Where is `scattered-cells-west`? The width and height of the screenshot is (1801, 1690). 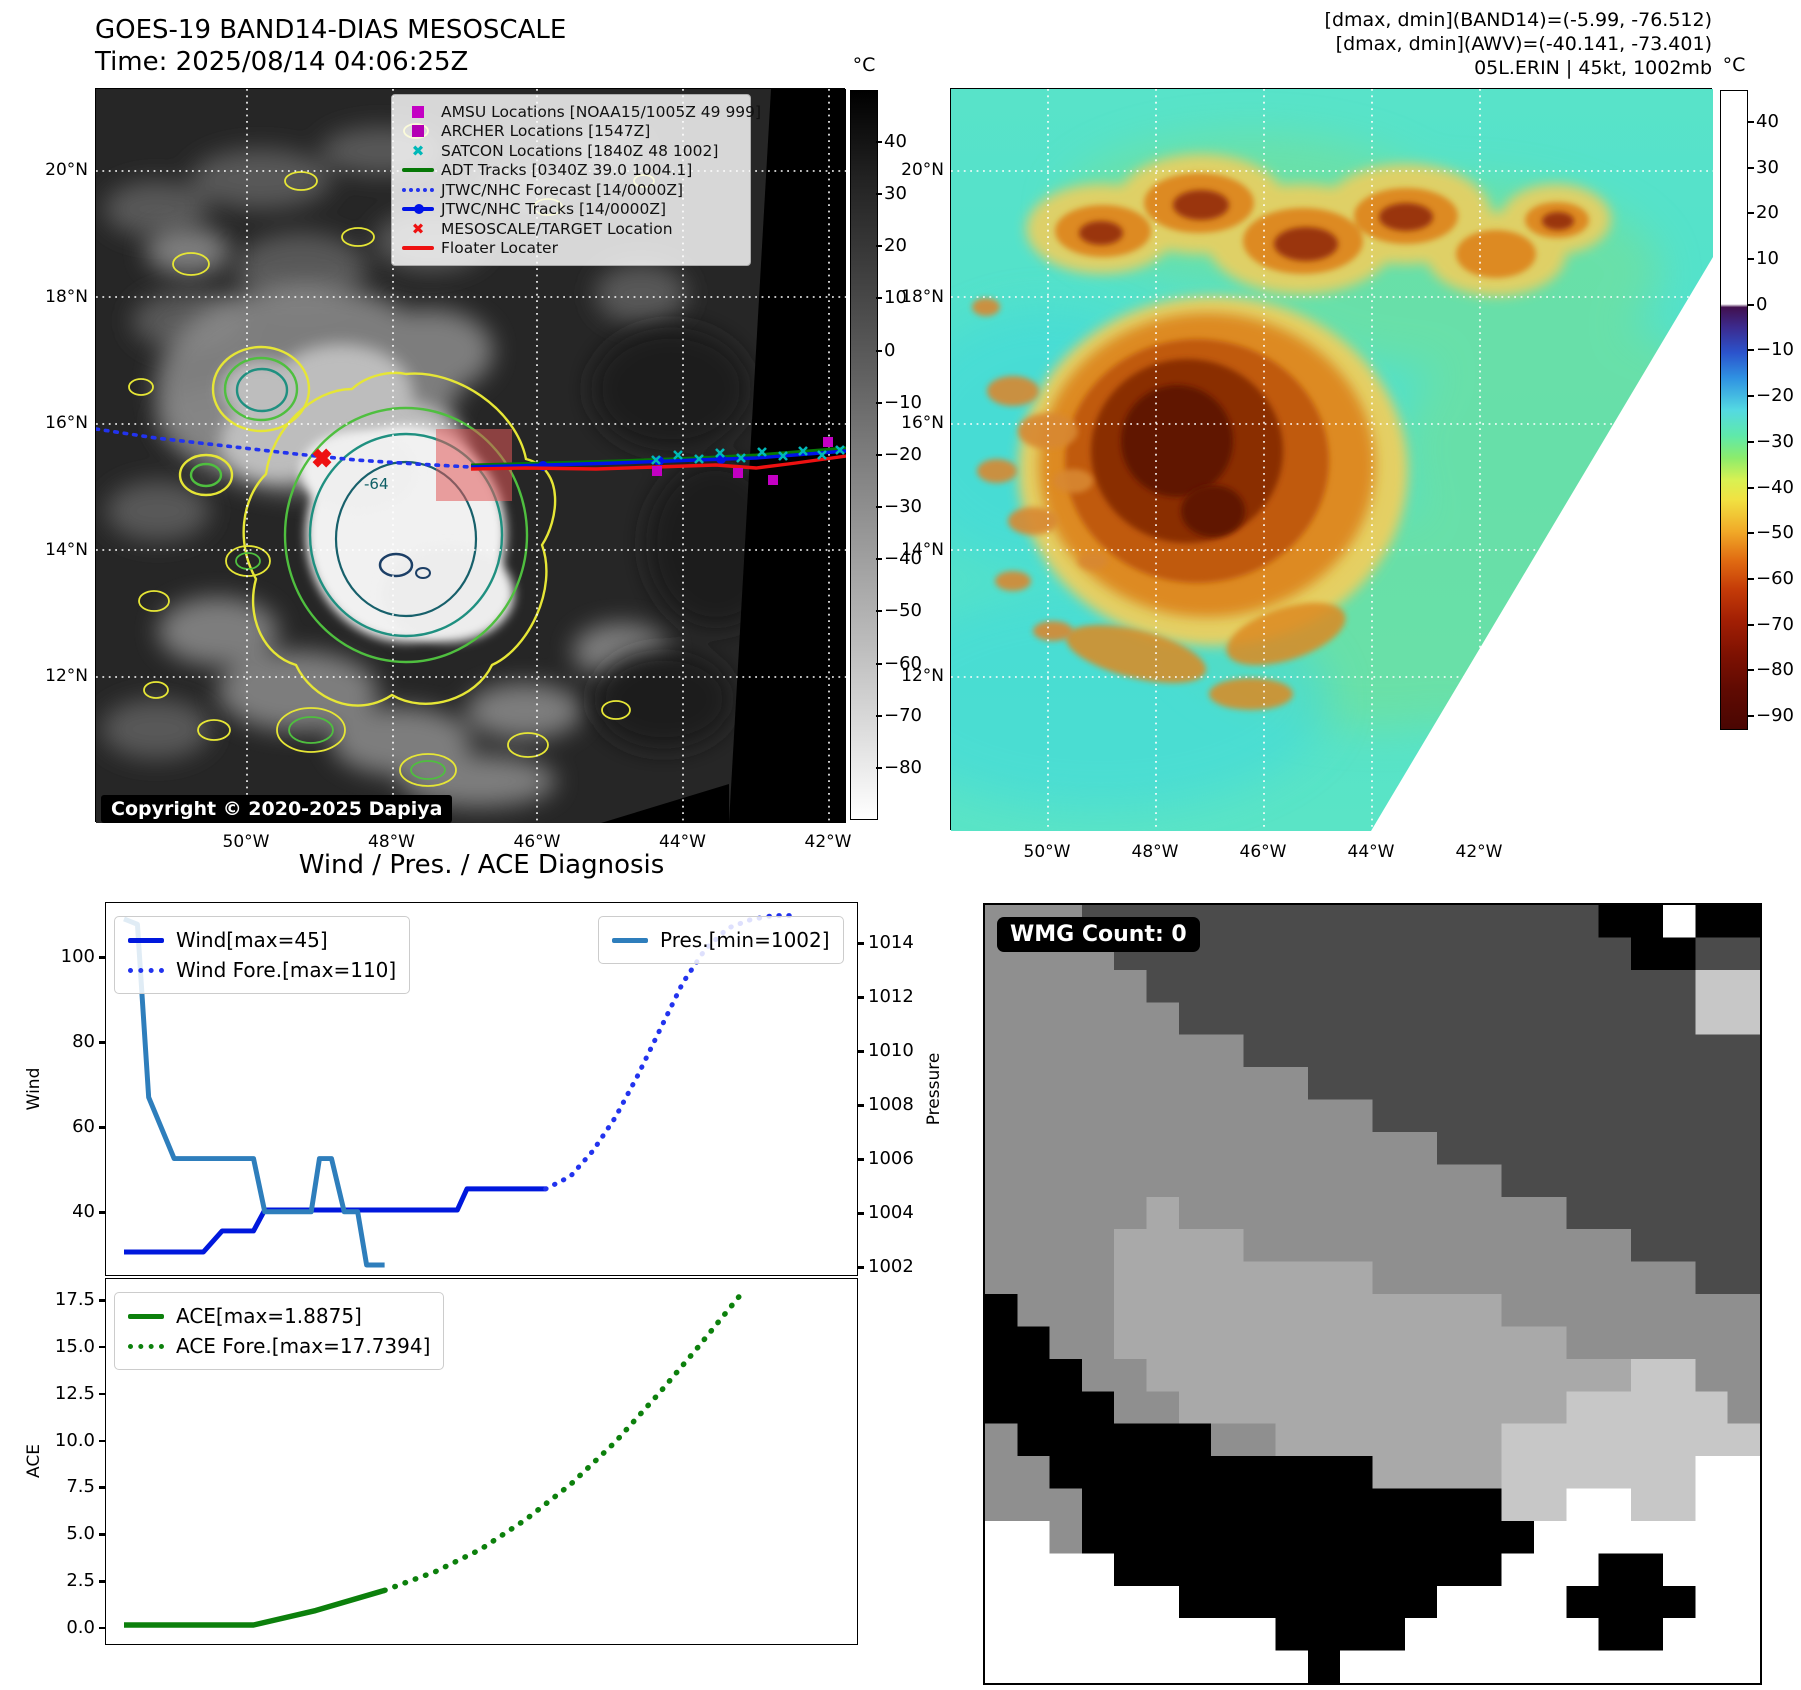 scattered-cells-west is located at coordinates (1040, 469).